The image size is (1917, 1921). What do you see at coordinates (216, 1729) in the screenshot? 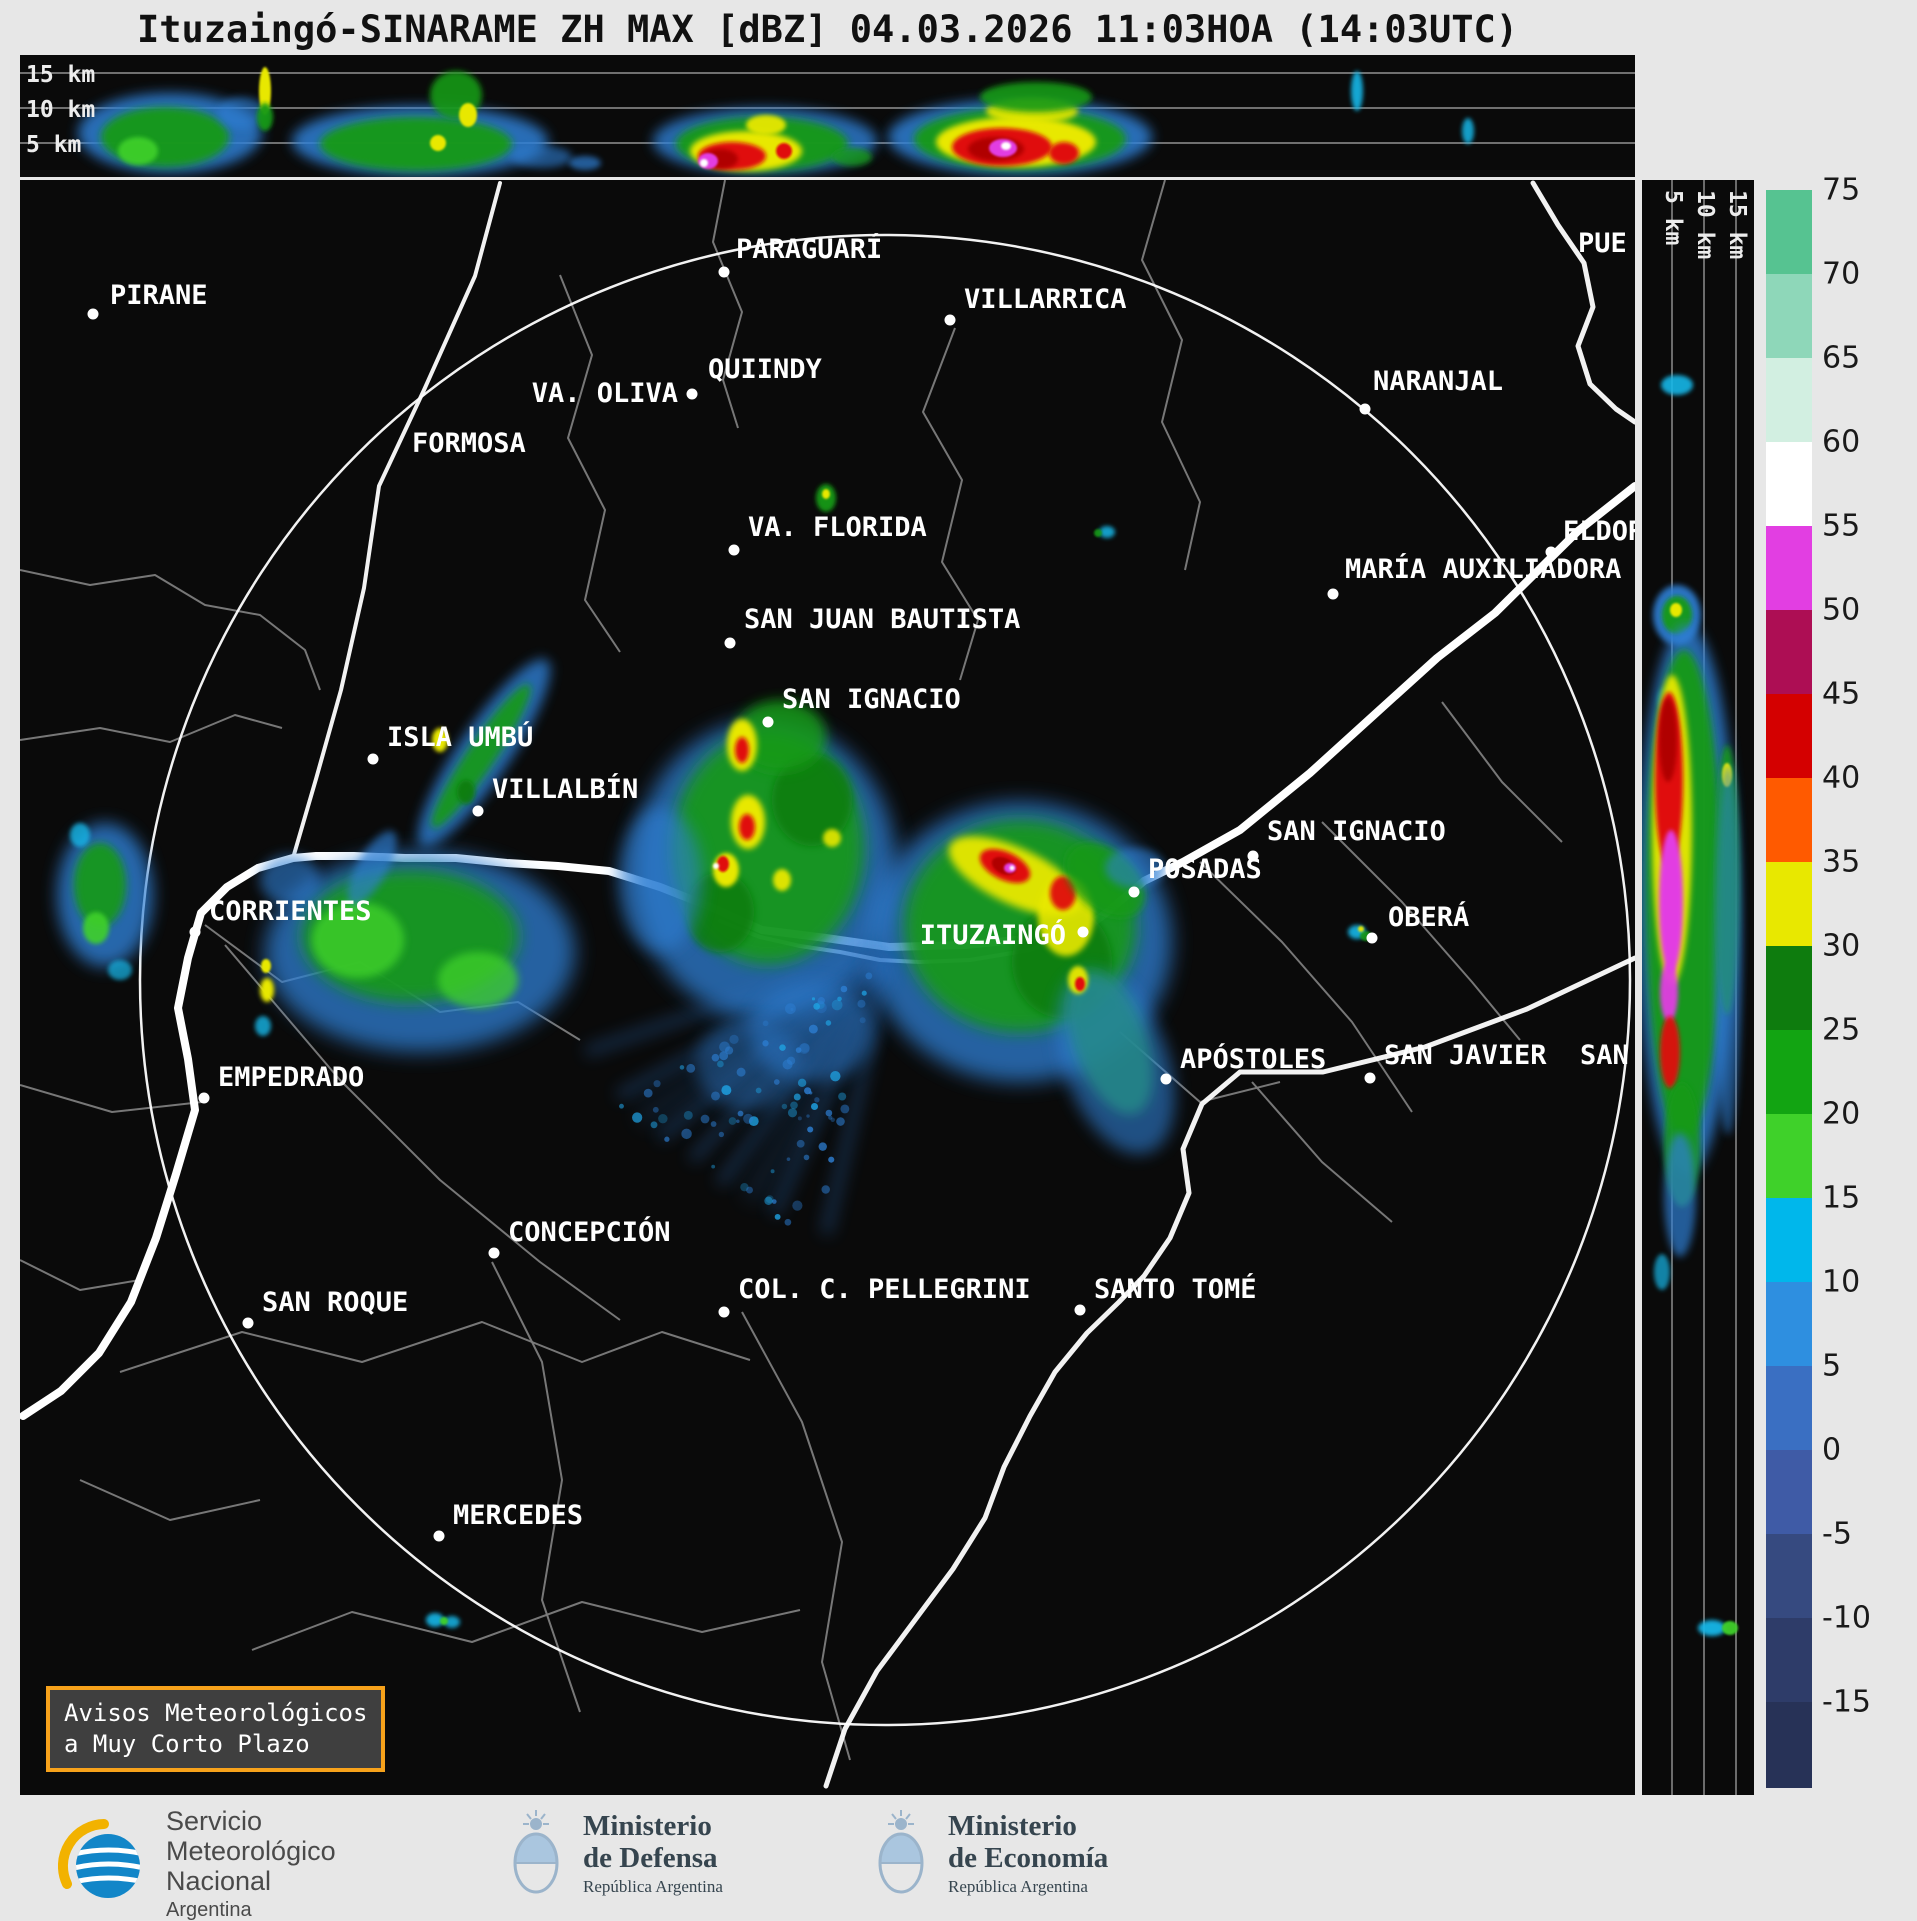
I see `warning-box: Avisos Meteorológicos a Muy Corto Plazo` at bounding box center [216, 1729].